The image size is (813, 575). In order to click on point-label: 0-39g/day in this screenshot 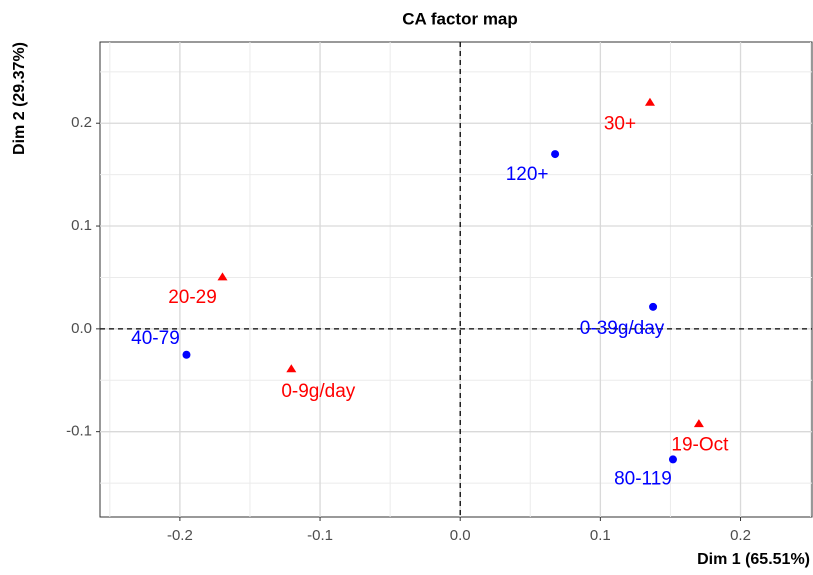, I will do `click(622, 328)`.